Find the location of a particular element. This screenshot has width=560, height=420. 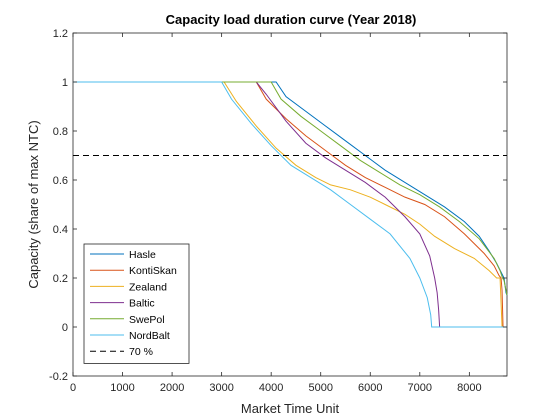

x-tick-label: 5000 is located at coordinates (320, 388).